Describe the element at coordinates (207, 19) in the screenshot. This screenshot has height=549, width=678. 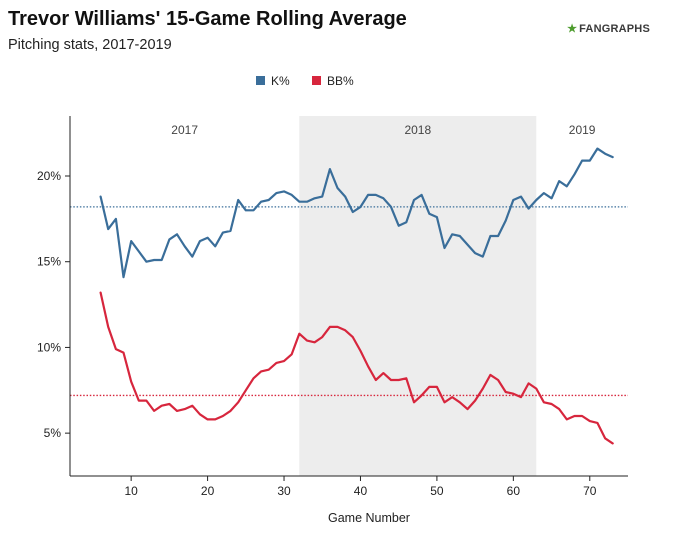
I see `chart-title: Trevor Williams' 15-Game Rolling Average` at that location.